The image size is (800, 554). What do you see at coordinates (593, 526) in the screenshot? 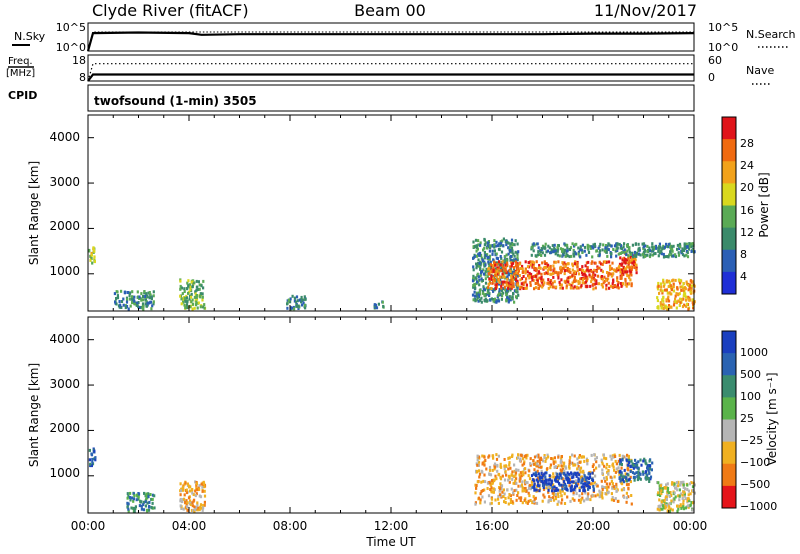
I see `xtick-label-5: 20:00` at bounding box center [593, 526].